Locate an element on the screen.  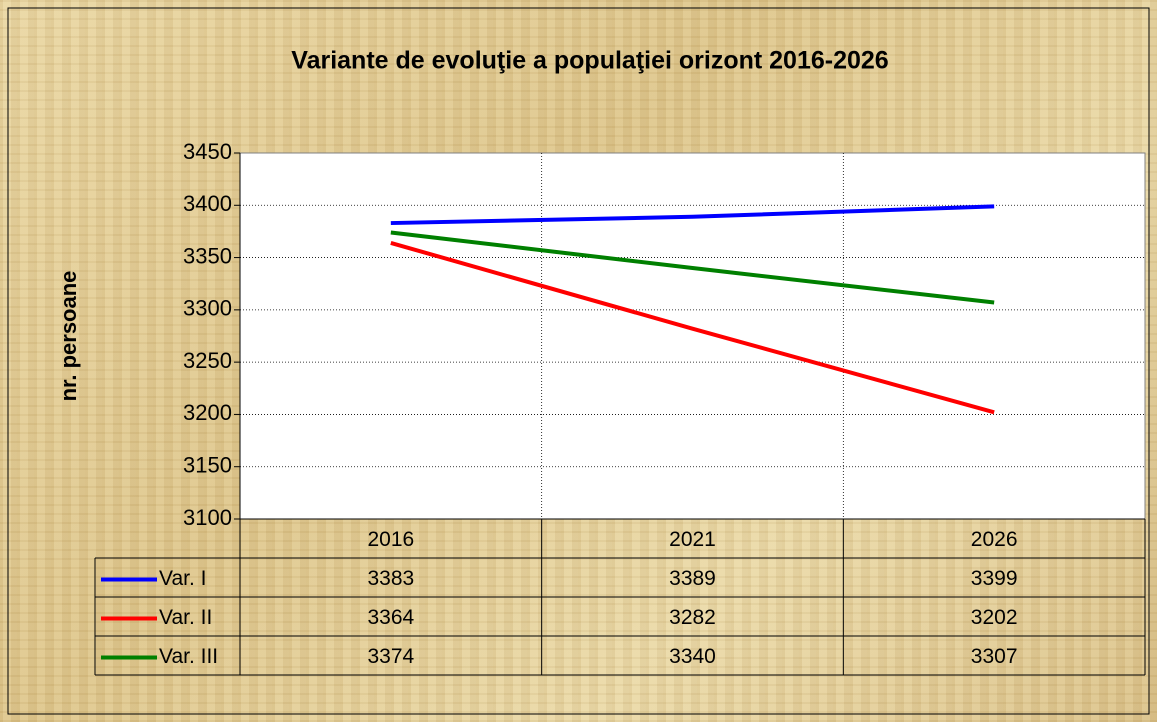
x-tick-label: 2026 is located at coordinates (994, 539).